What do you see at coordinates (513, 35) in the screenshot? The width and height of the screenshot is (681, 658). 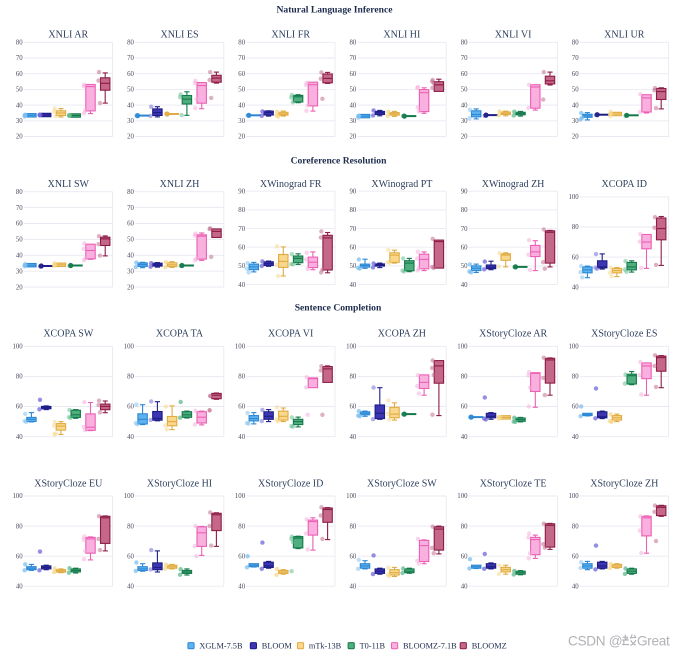 I see `svg-text: XNLI VI` at bounding box center [513, 35].